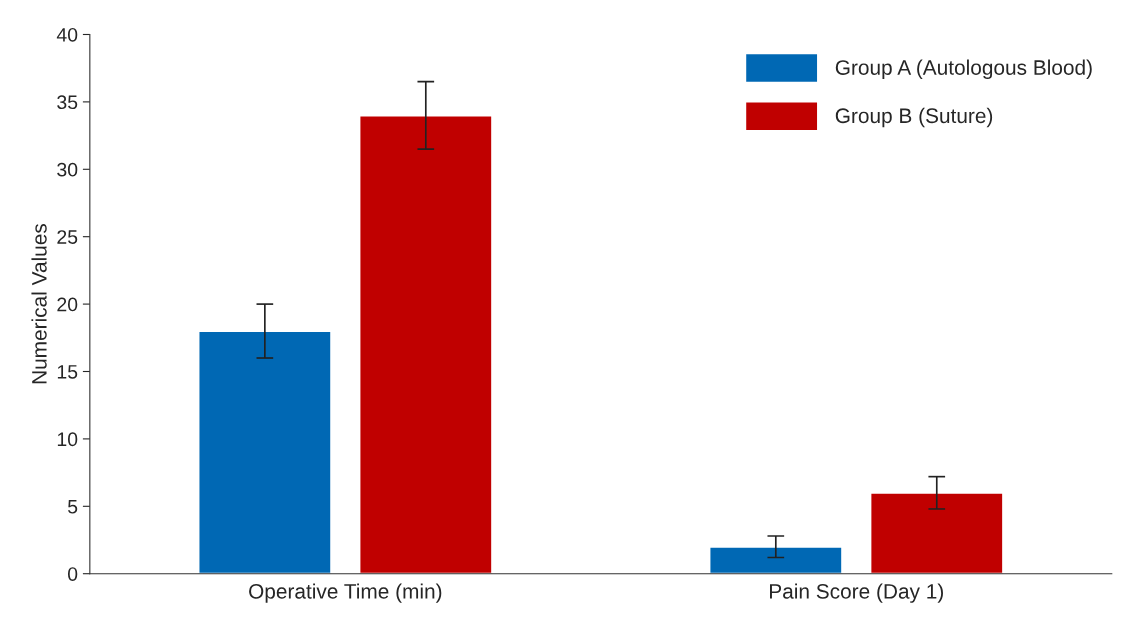  I want to click on y-tick-label: 25, so click(67, 237).